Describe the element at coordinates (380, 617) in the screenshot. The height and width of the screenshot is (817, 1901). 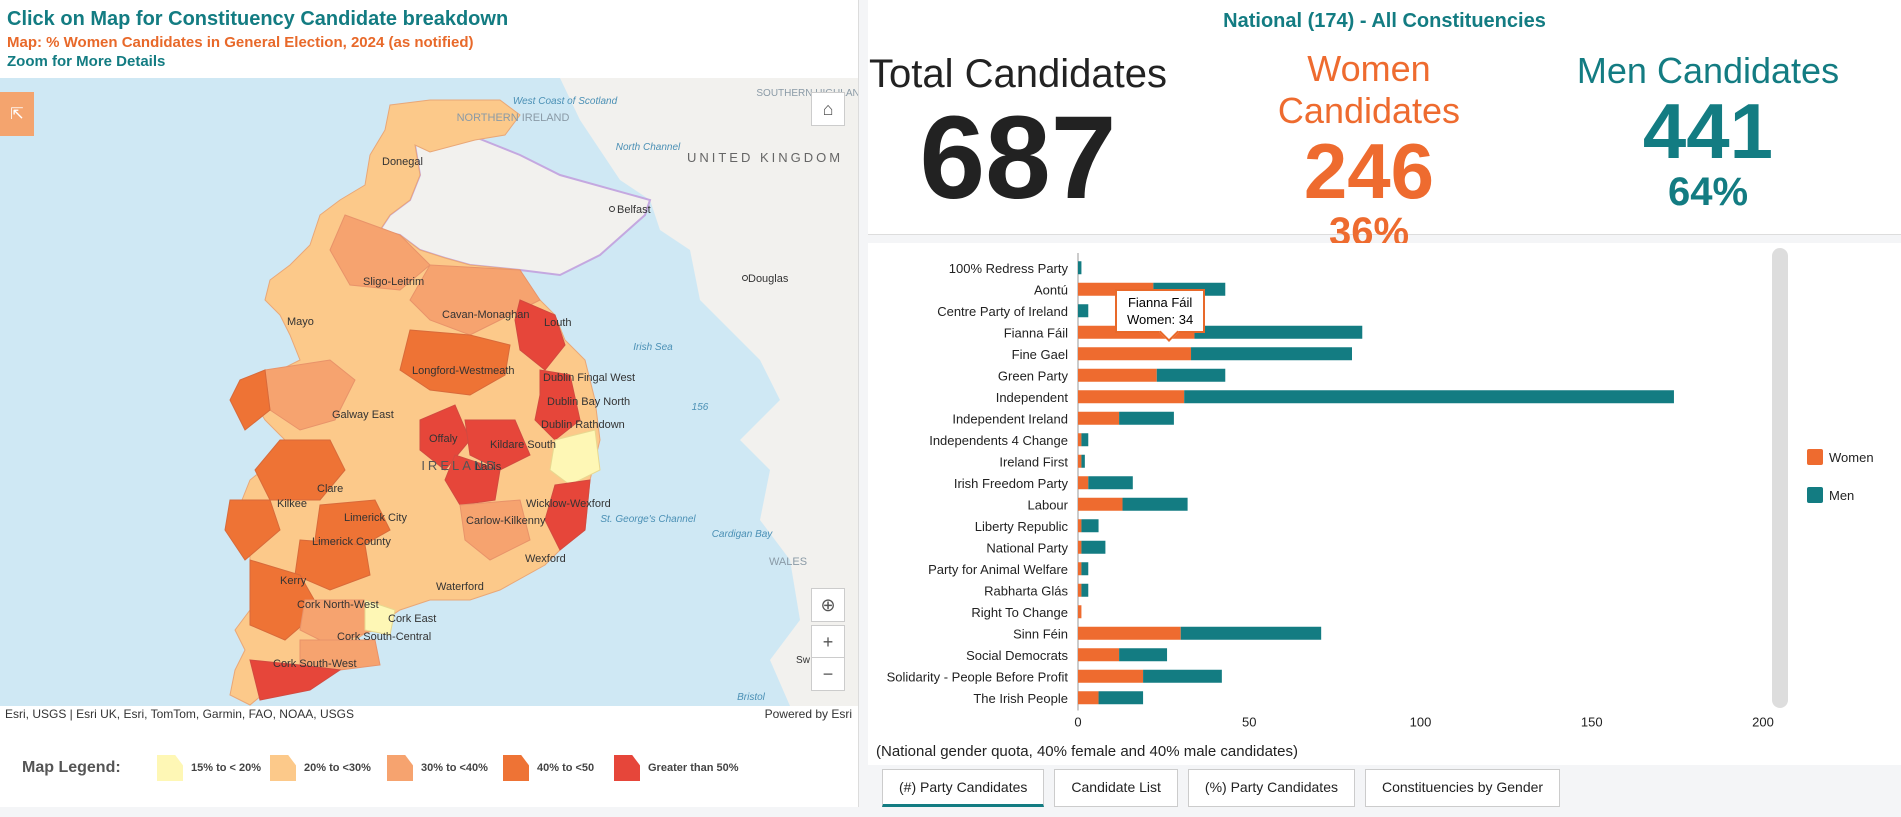
I see `cork-city-region` at that location.